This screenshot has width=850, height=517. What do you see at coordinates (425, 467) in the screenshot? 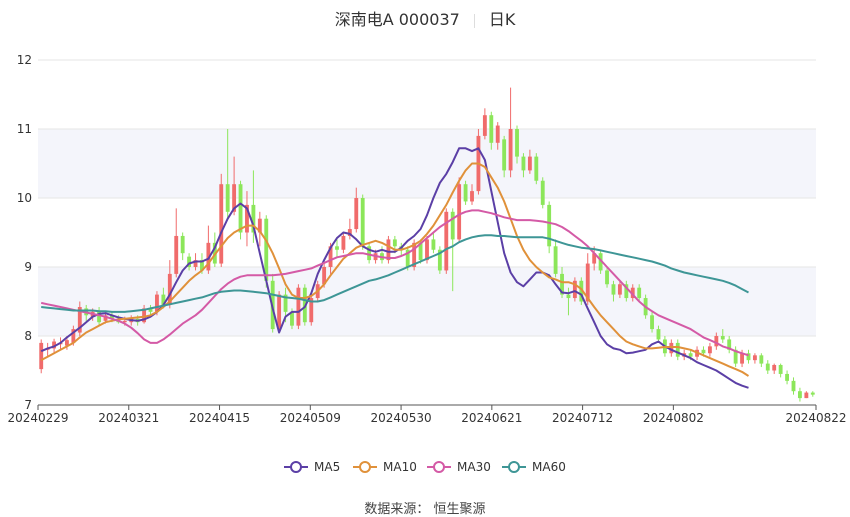
I see `legend: MA5 MA10 MA30 MA60` at bounding box center [425, 467].